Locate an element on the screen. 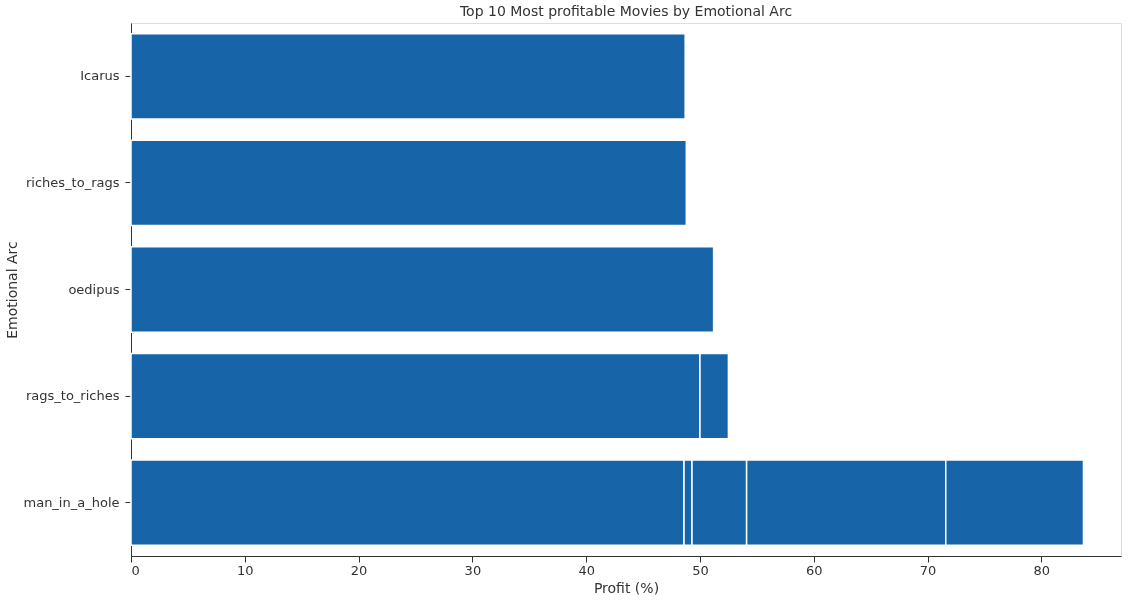 This screenshot has width=1136, height=611. x-tick-label: 20 is located at coordinates (359, 570).